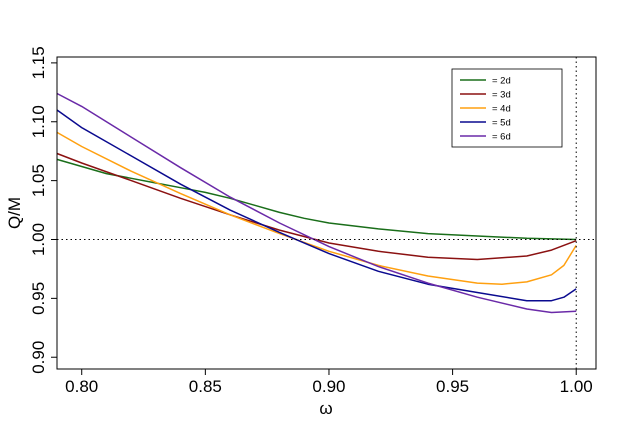 Image resolution: width=629 pixels, height=436 pixels. I want to click on x-tick-label: 0.80, so click(81, 386).